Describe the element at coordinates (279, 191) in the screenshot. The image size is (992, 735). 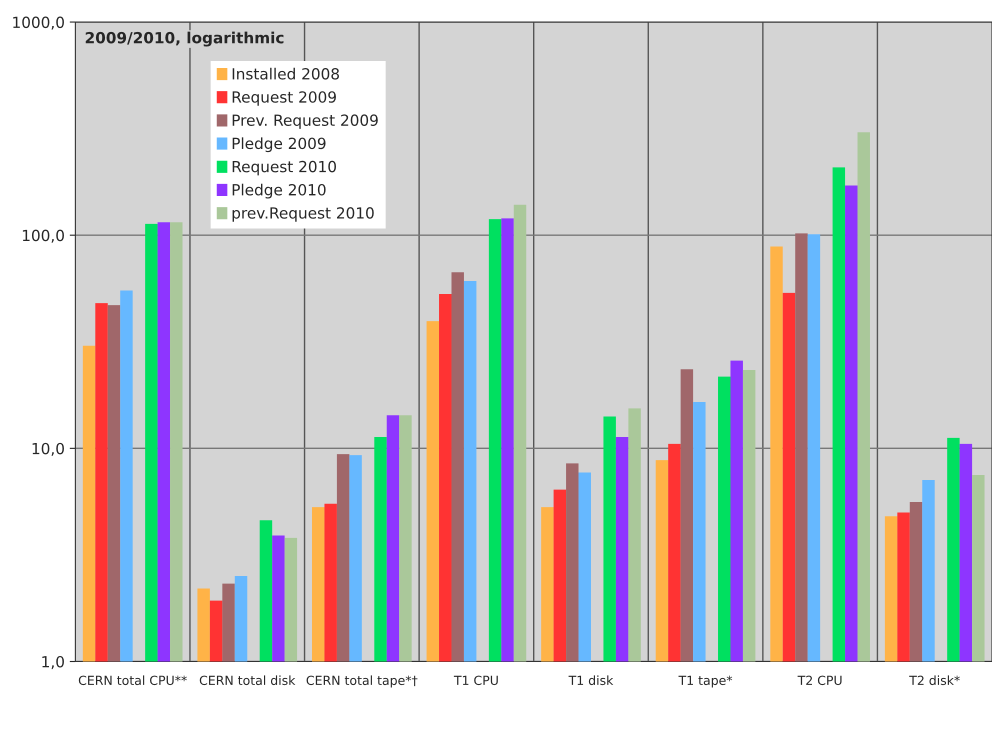
I see `legend-label: Pledge 2010` at that location.